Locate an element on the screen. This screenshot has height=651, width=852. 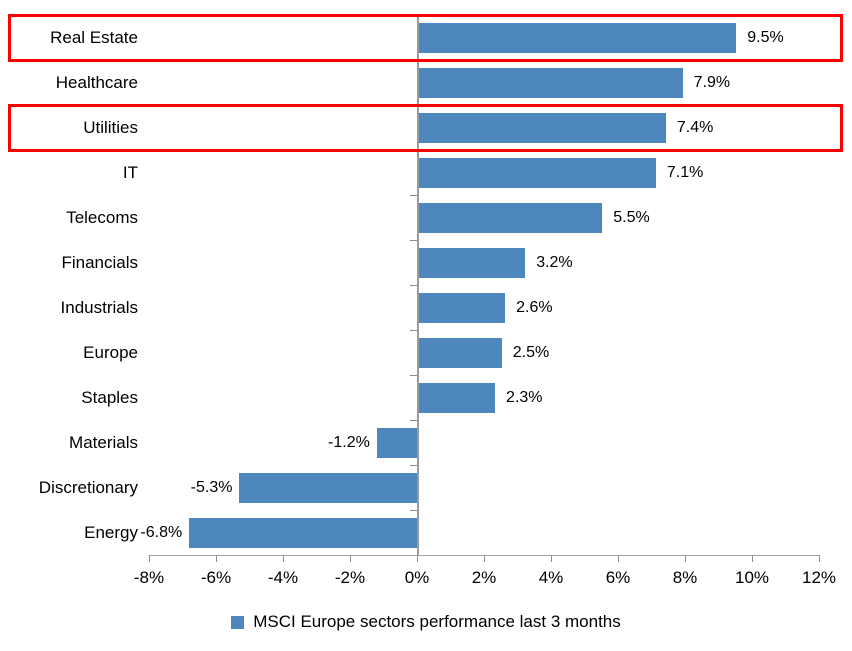
category-label: Discretionary is located at coordinates (88, 487).